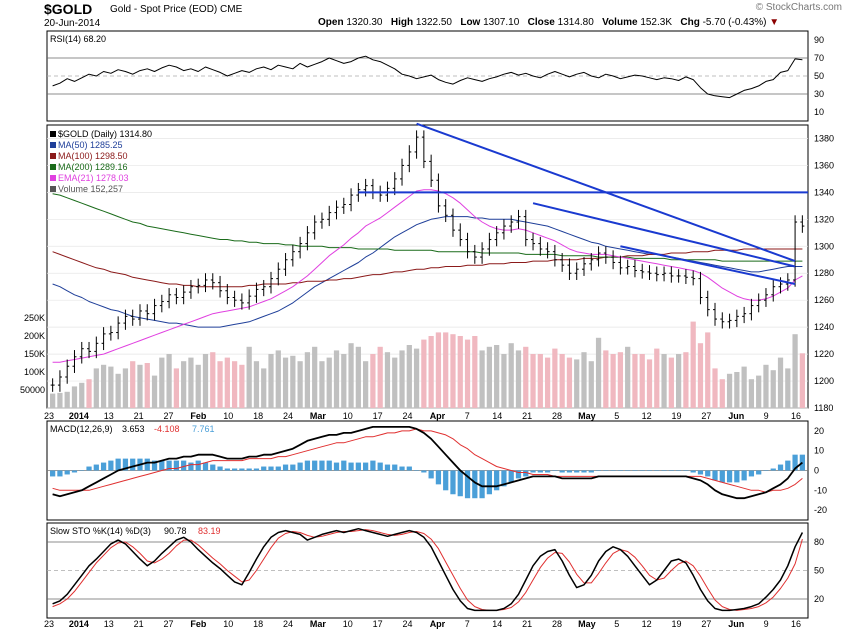 The width and height of the screenshot is (850, 633). What do you see at coordinates (497, 416) in the screenshot?
I see `x-axis-label: 14` at bounding box center [497, 416].